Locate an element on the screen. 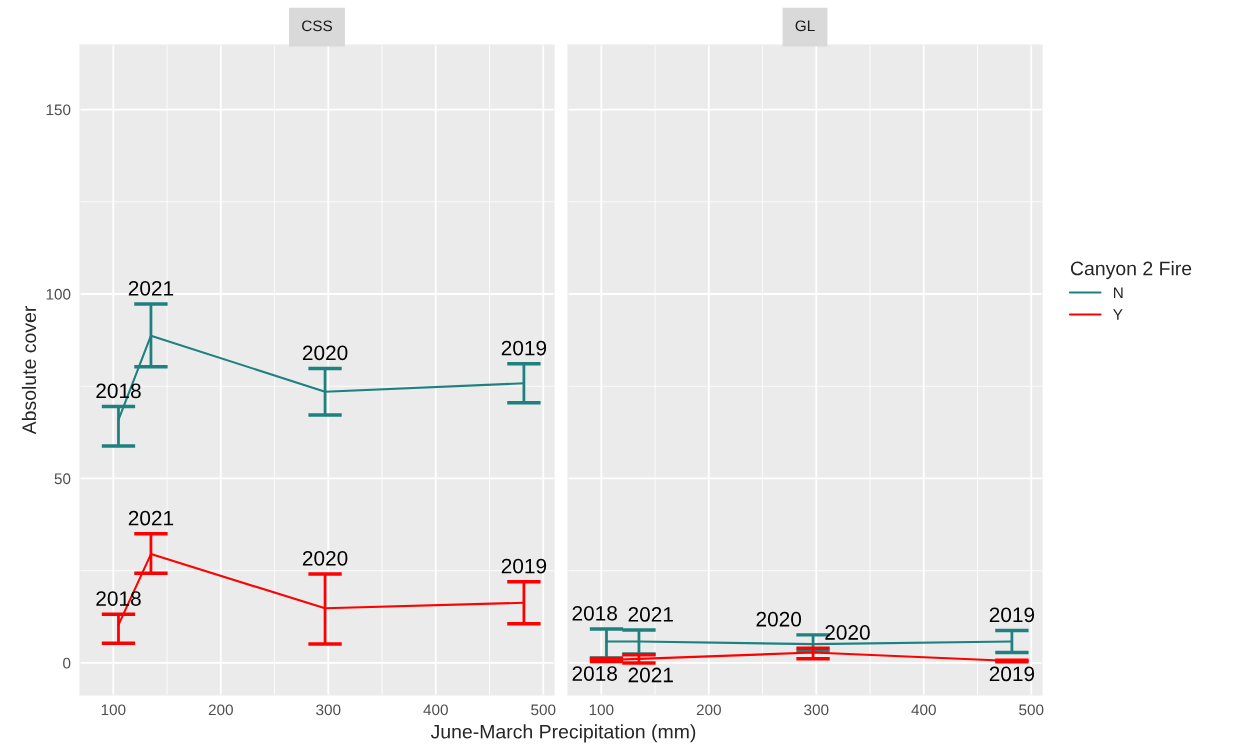 The width and height of the screenshot is (1238, 756). y-tick-label: 50 is located at coordinates (62, 479).